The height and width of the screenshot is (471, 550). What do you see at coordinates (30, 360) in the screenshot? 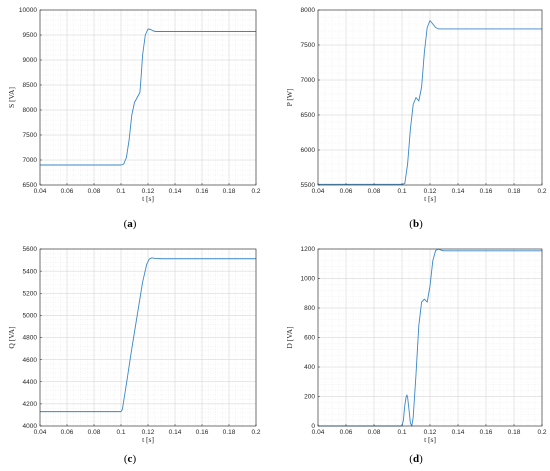
I see `y-tick-label: 4600` at bounding box center [30, 360].